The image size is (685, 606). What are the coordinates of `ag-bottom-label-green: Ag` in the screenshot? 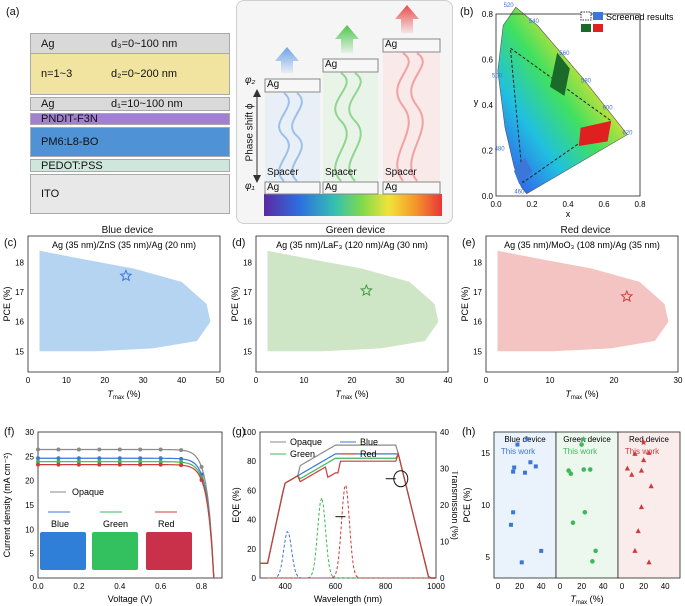 It's located at (331, 187).